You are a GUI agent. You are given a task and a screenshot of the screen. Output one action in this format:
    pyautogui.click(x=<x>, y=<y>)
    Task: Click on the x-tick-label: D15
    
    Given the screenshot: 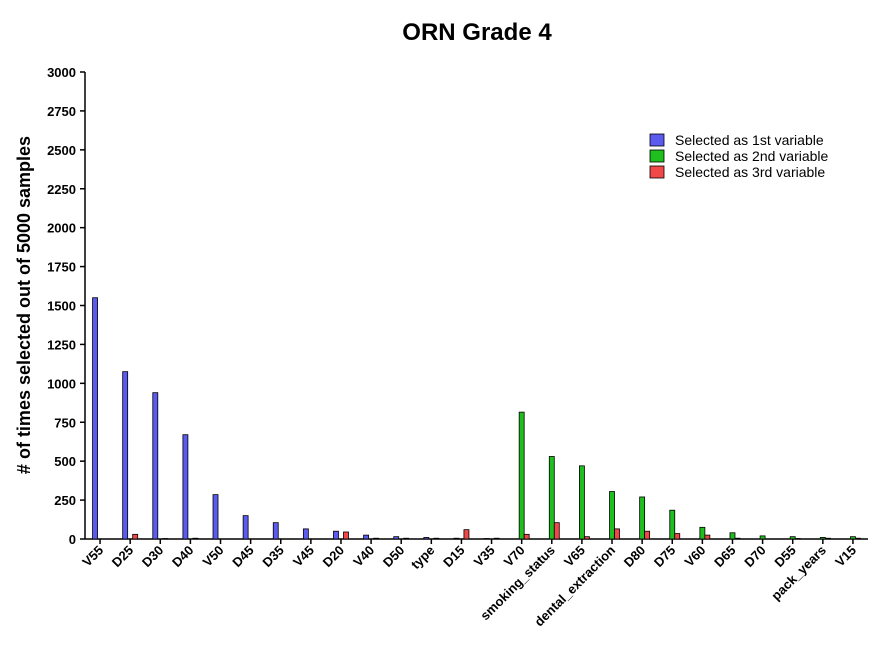 What is the action you would take?
    pyautogui.click(x=453, y=556)
    